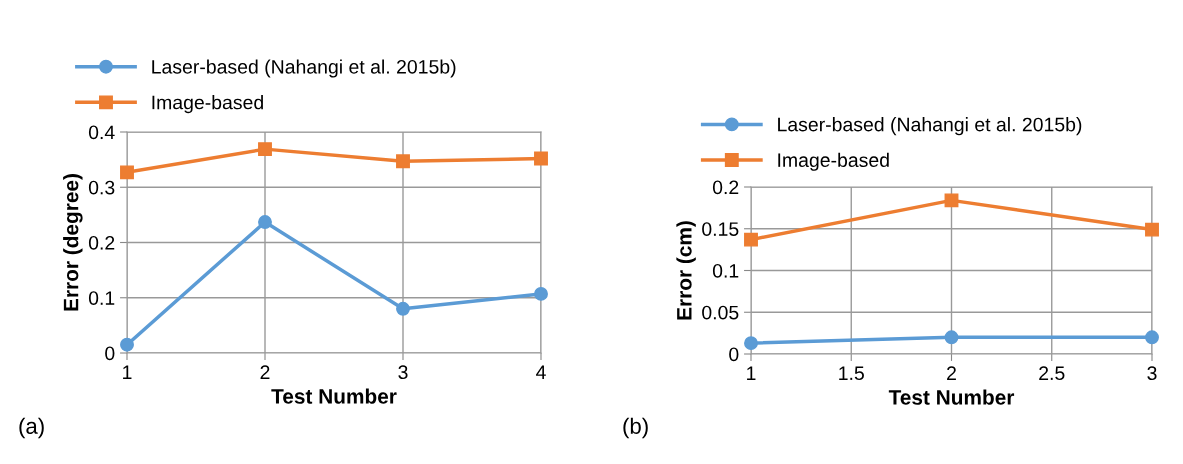  Describe the element at coordinates (635, 428) in the screenshot. I see `text: (b)` at that location.